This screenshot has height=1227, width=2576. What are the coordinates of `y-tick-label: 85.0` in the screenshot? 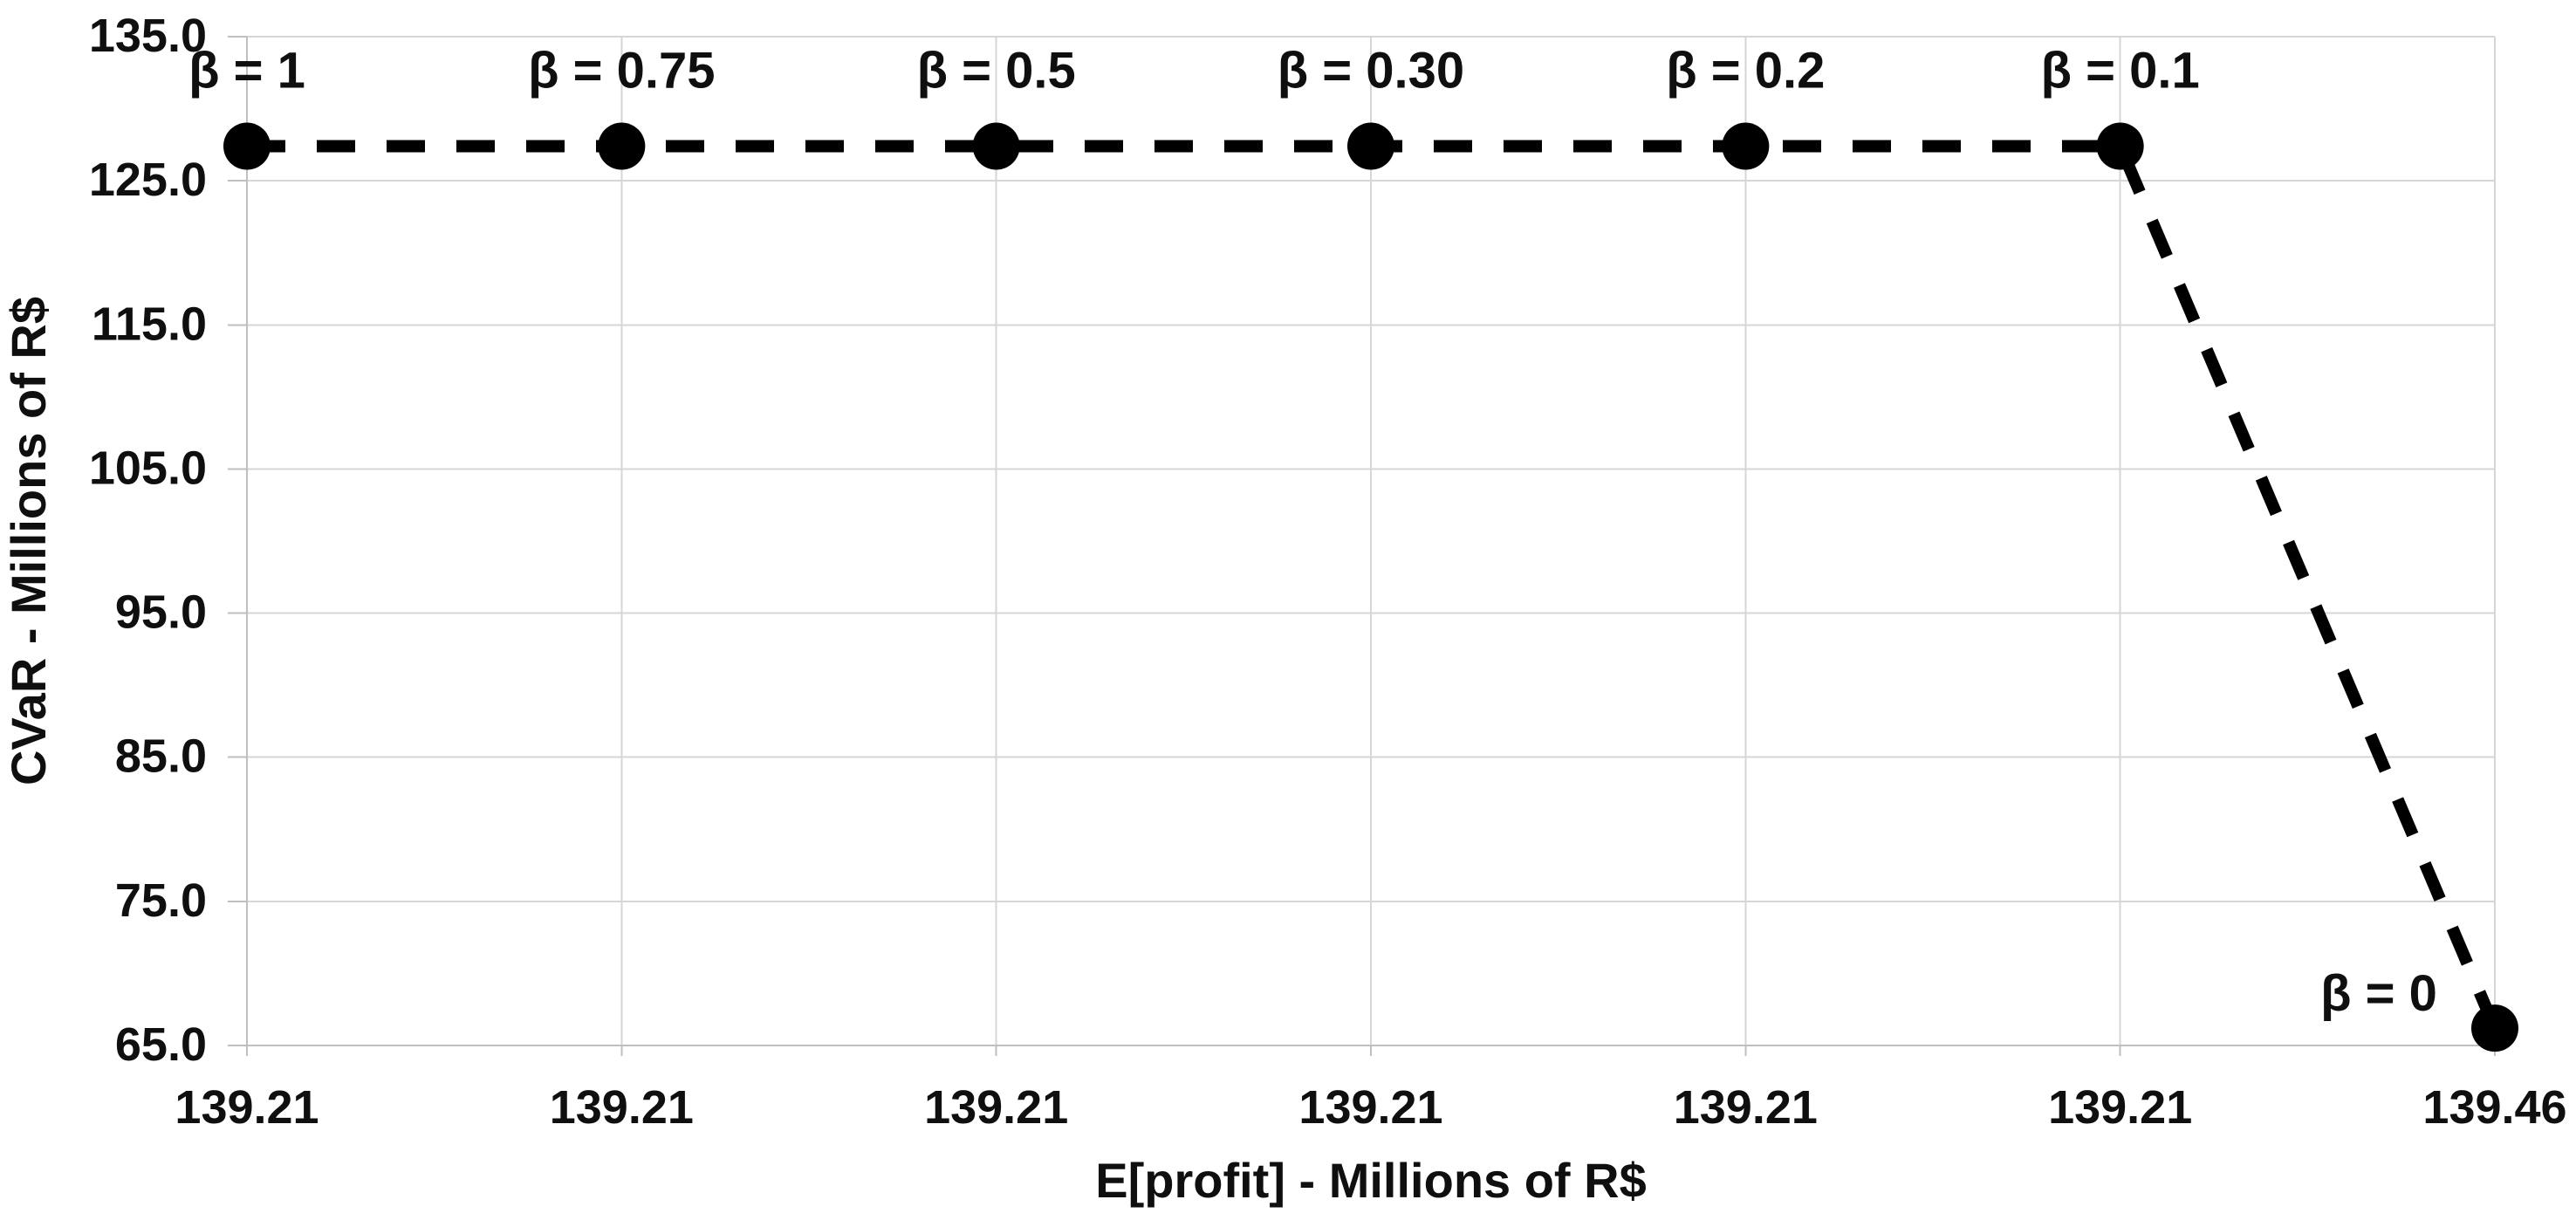 It's located at (161, 756).